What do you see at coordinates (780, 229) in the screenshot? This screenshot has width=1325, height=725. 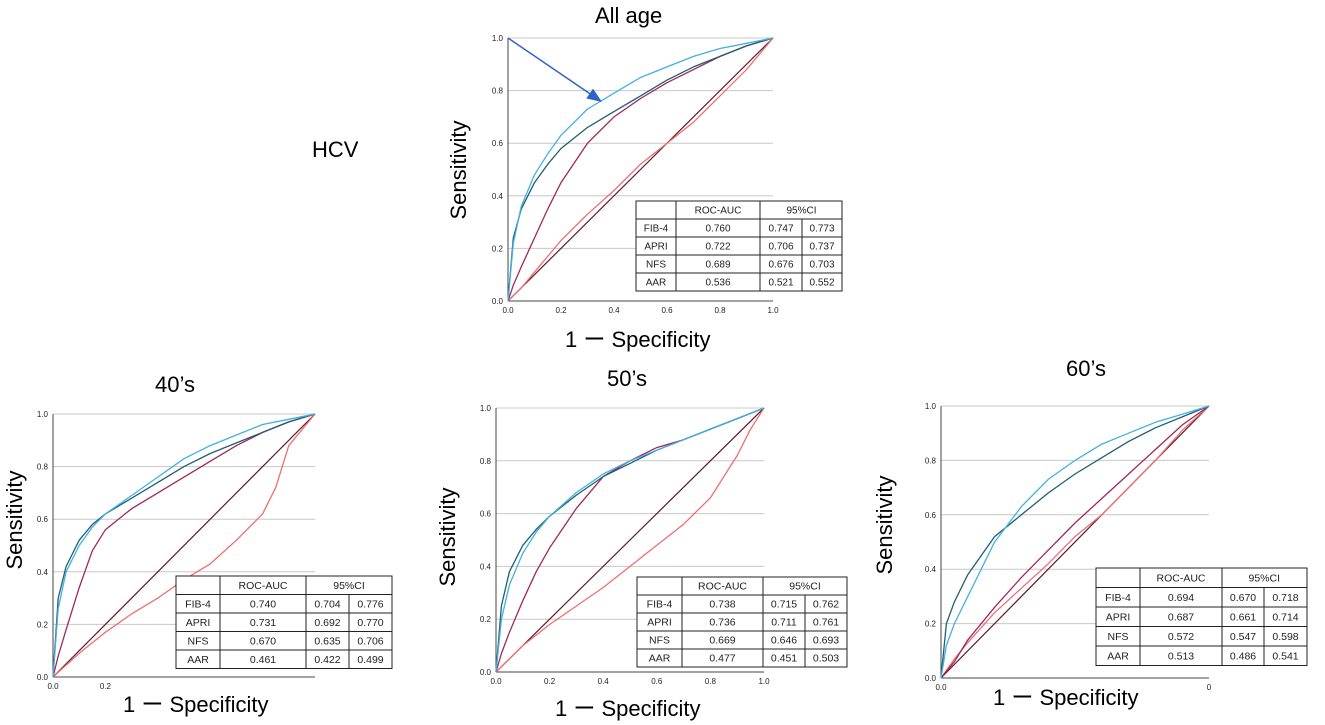 I see `table-cell: 0.747` at bounding box center [780, 229].